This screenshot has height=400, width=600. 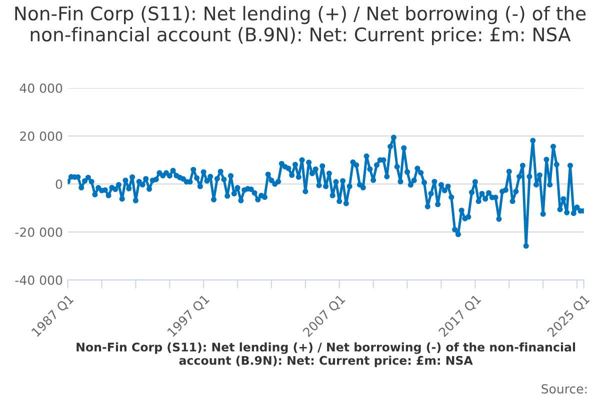 What do you see at coordinates (300, 26) in the screenshot?
I see `chart-title: Non-Fin Corp (S11): Net lending (+) / Net borrowing (-) of the non-financial account (B.9N): Net: Current price: £m: NSA` at bounding box center [300, 26].